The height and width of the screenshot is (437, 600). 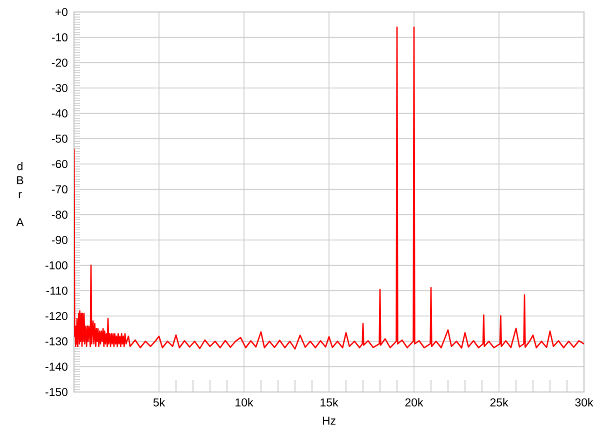 I want to click on x-tick-label: 5k, so click(x=159, y=402).